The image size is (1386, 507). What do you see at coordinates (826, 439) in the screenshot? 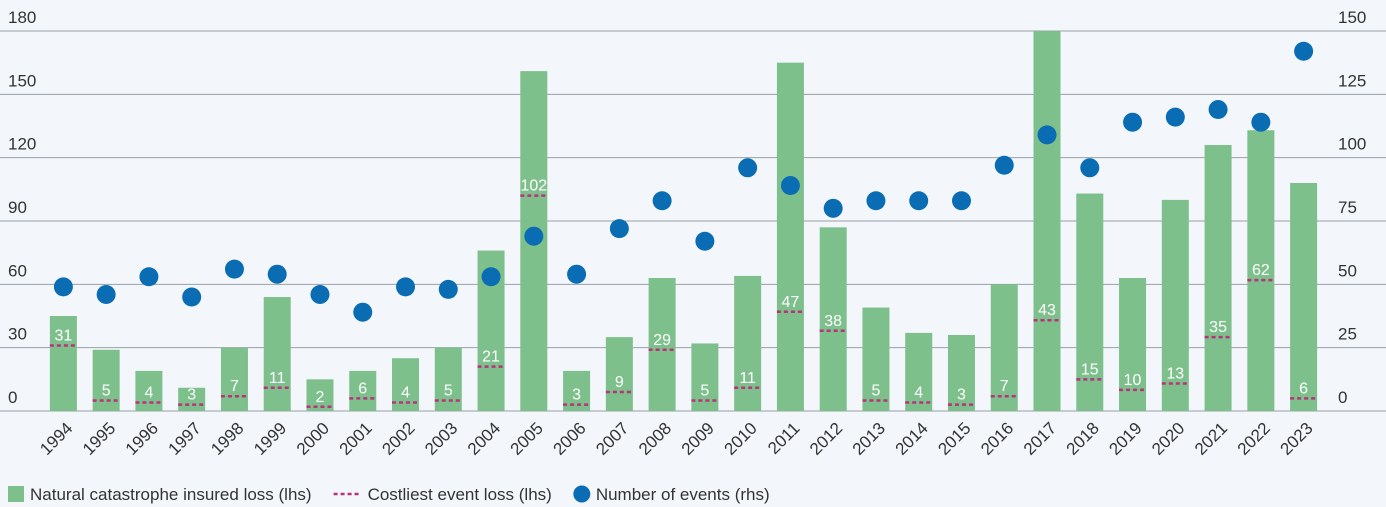
I see `x-tick-label: 2012` at bounding box center [826, 439].